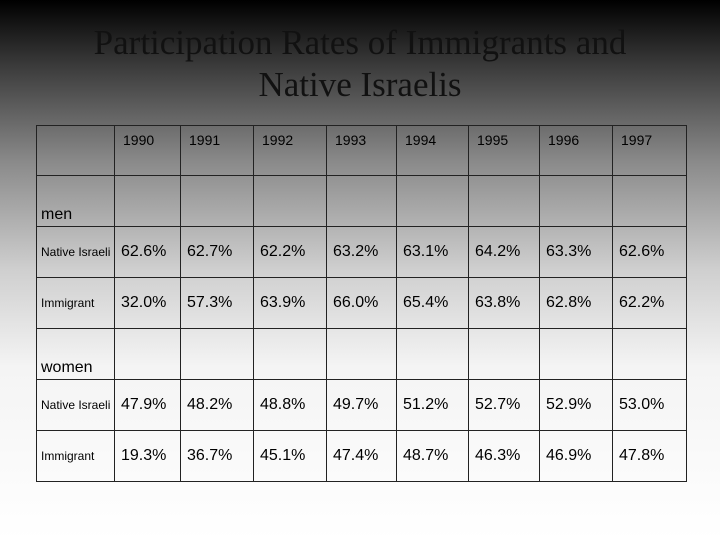 Image resolution: width=720 pixels, height=540 pixels. I want to click on value-cell: 62.8%, so click(576, 303).